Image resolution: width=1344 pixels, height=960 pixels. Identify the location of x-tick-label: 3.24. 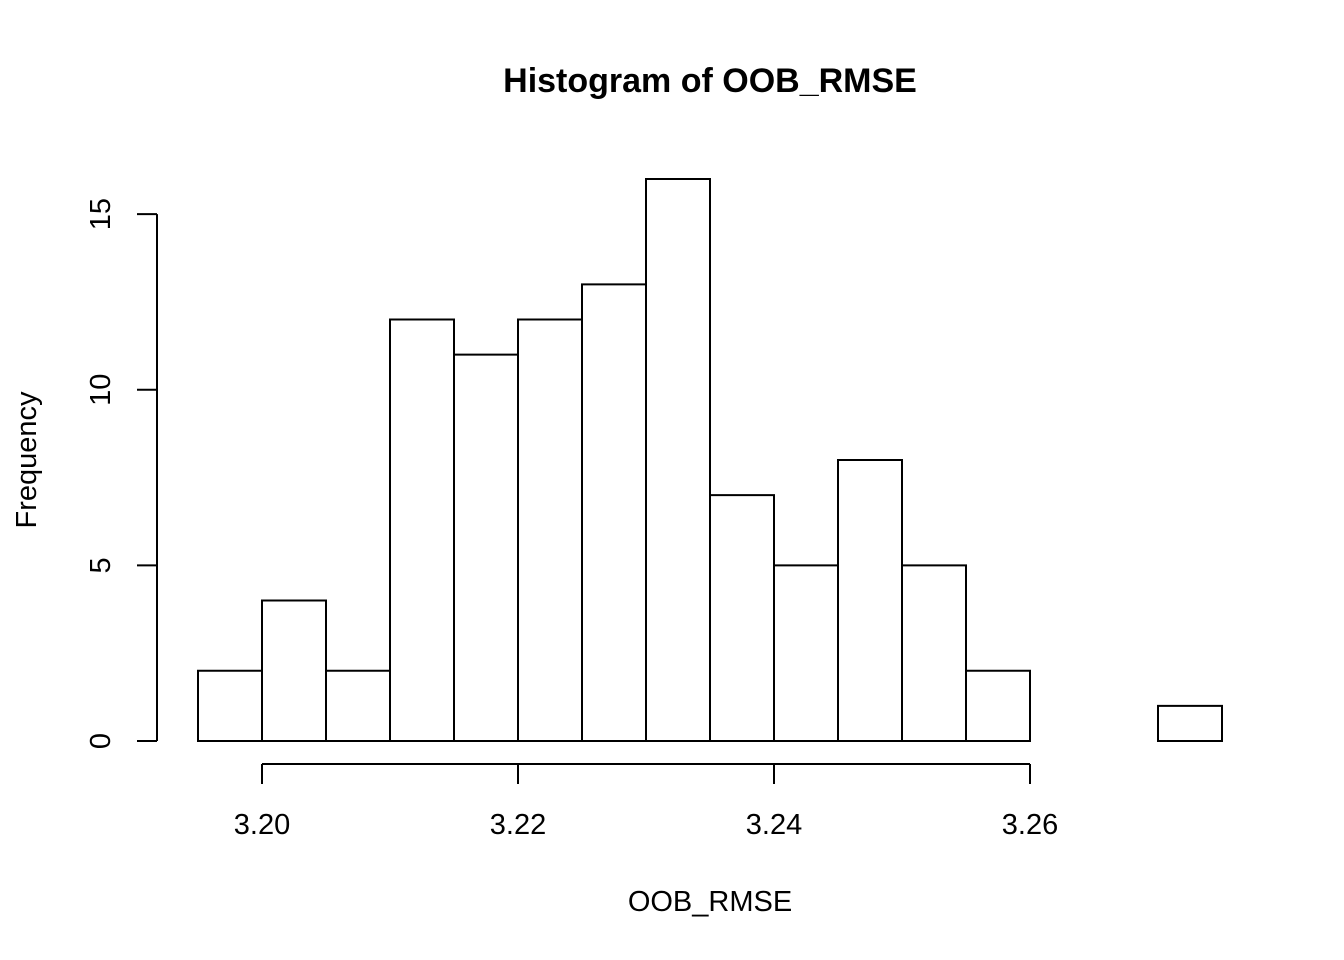
(774, 825).